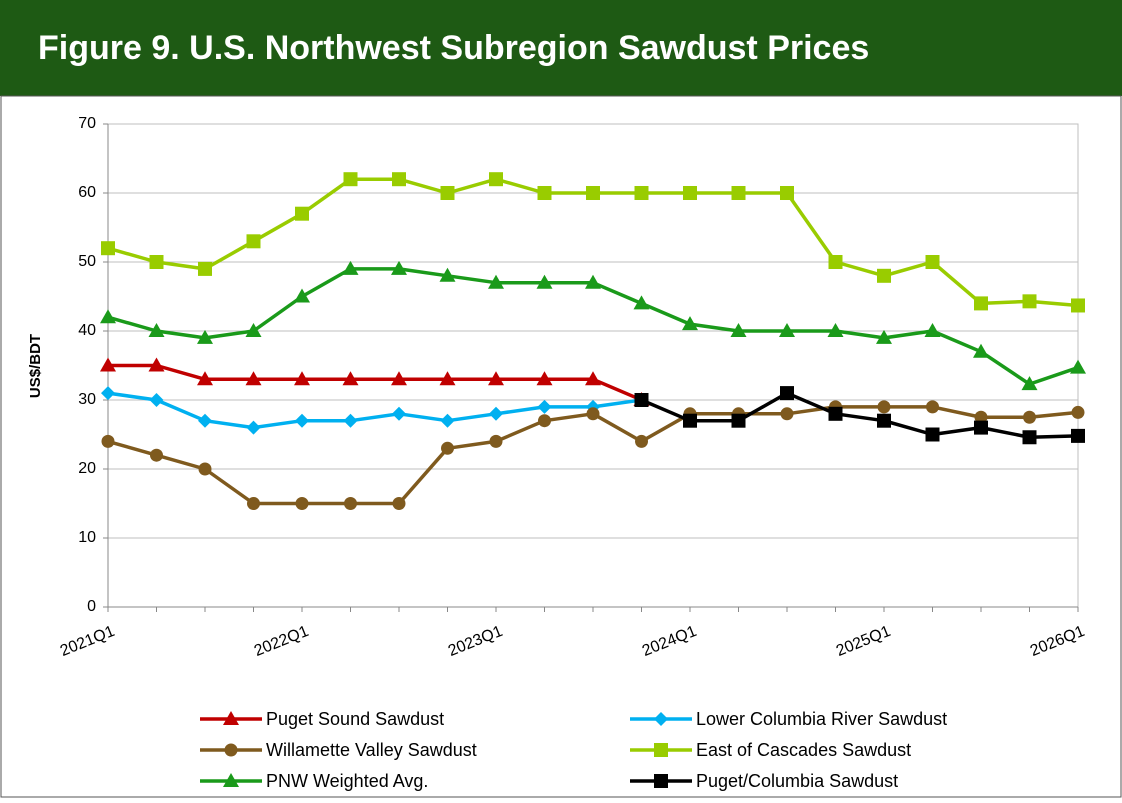 The height and width of the screenshot is (803, 1122). What do you see at coordinates (475, 641) in the screenshot?
I see `x-tick-label: 2023Q1` at bounding box center [475, 641].